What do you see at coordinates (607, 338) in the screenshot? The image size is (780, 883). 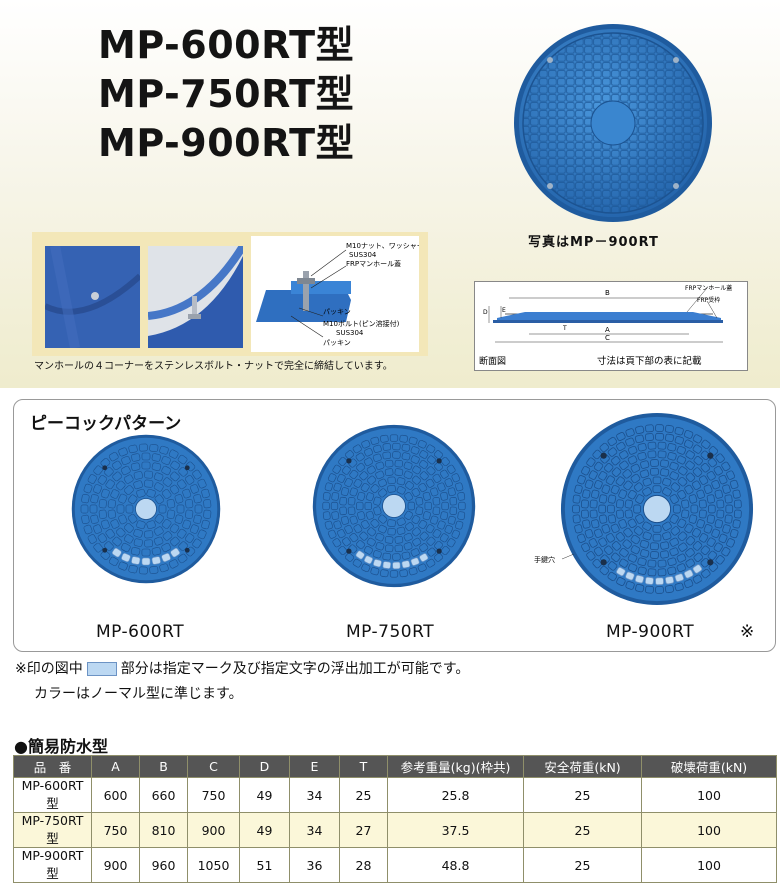 I see `dim-label-c: C` at bounding box center [607, 338].